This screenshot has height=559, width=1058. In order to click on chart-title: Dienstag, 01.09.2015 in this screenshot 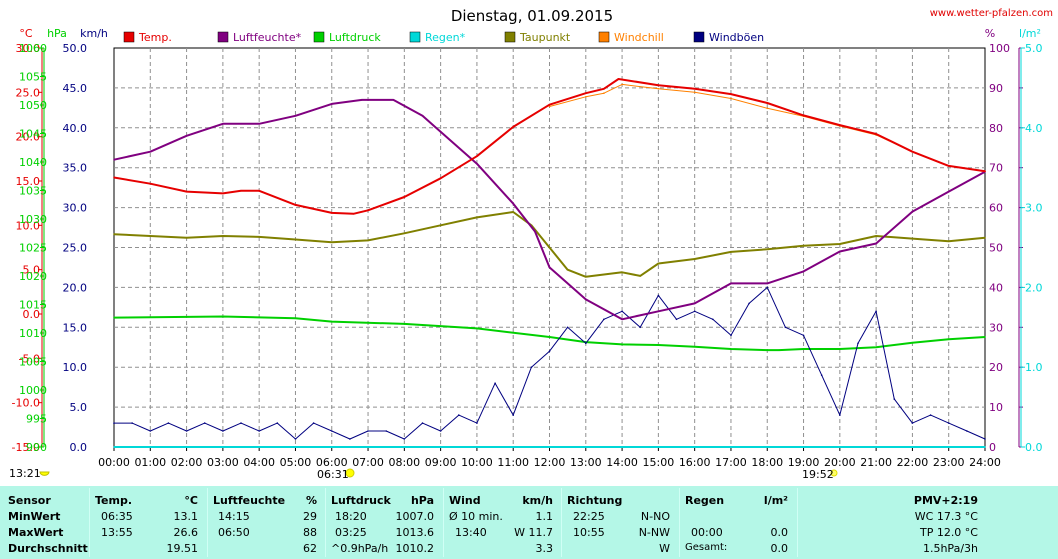, I will do `click(532, 16)`.